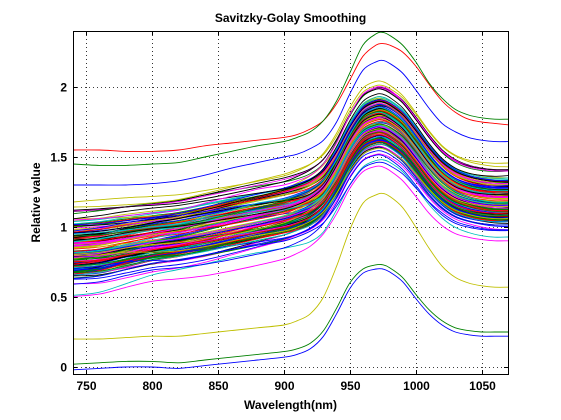 Image resolution: width=561 pixels, height=420 pixels. I want to click on chart-title: Savitzky-Golay Smoothing, so click(290, 18).